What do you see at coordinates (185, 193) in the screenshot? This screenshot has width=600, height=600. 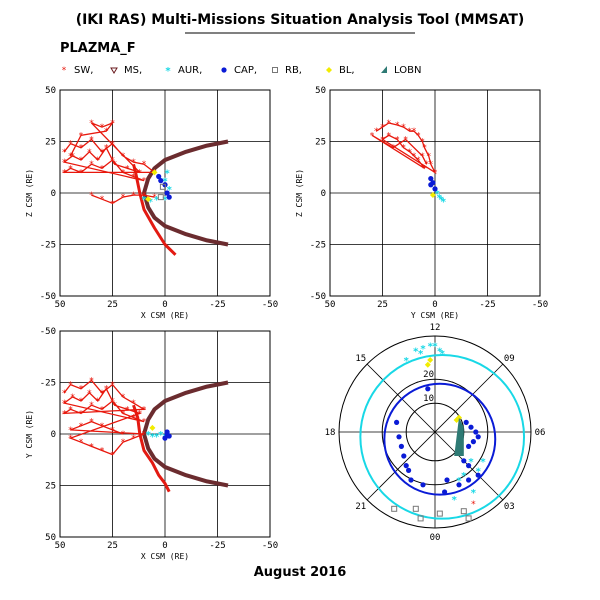 I see `magnetopause-curve` at bounding box center [185, 193].